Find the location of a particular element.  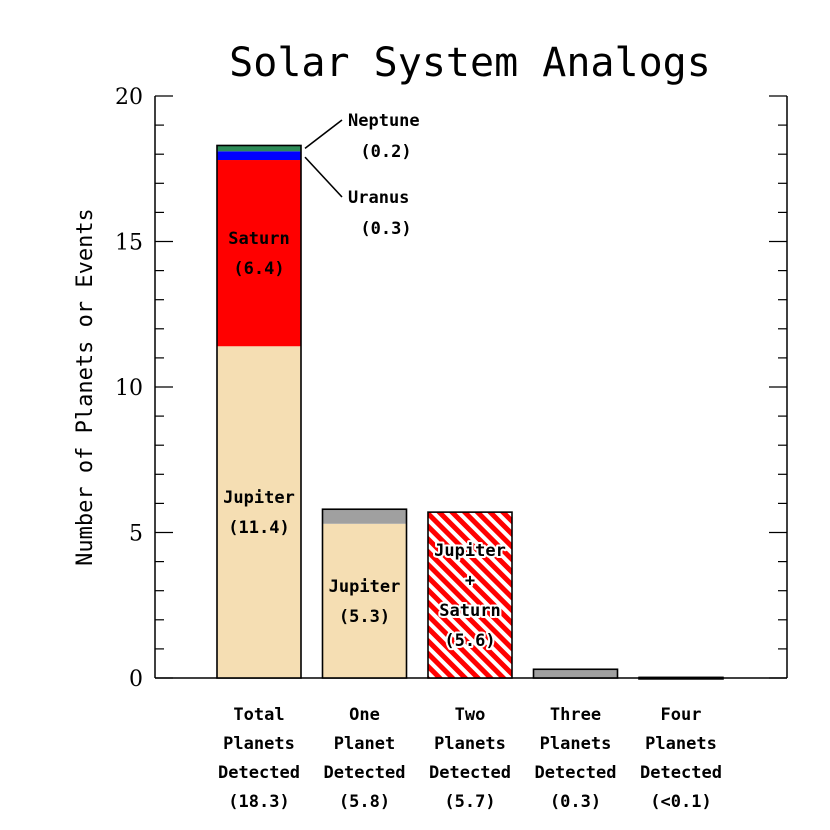

segment-label: (5.3) is located at coordinates (364, 617).